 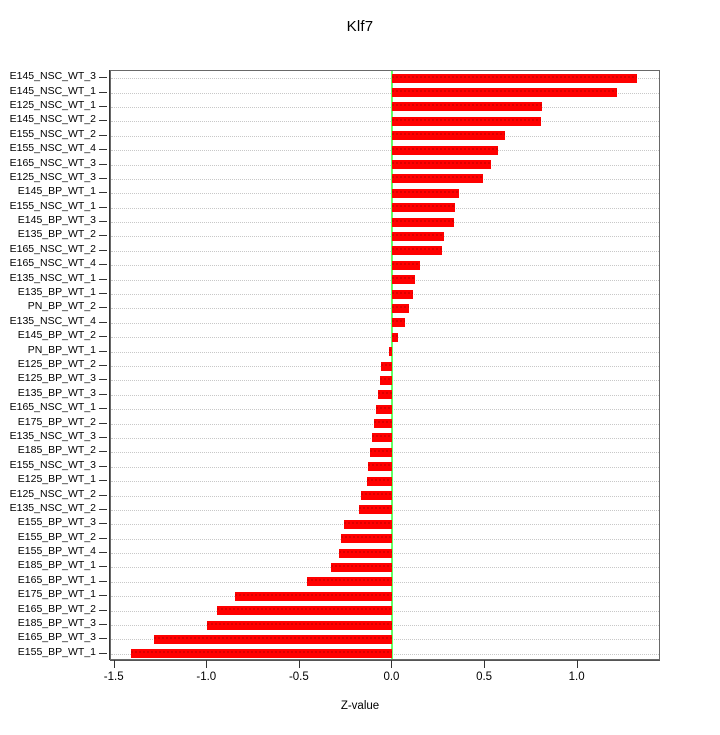 I want to click on chart-title: Klf7, so click(x=360, y=26).